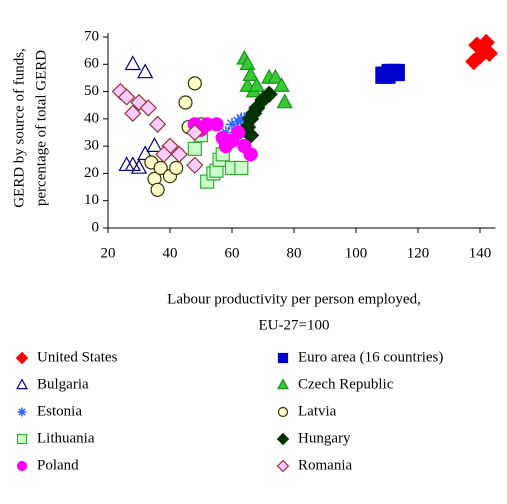  What do you see at coordinates (294, 325) in the screenshot?
I see `x-axis-label: EU-27=100` at bounding box center [294, 325].